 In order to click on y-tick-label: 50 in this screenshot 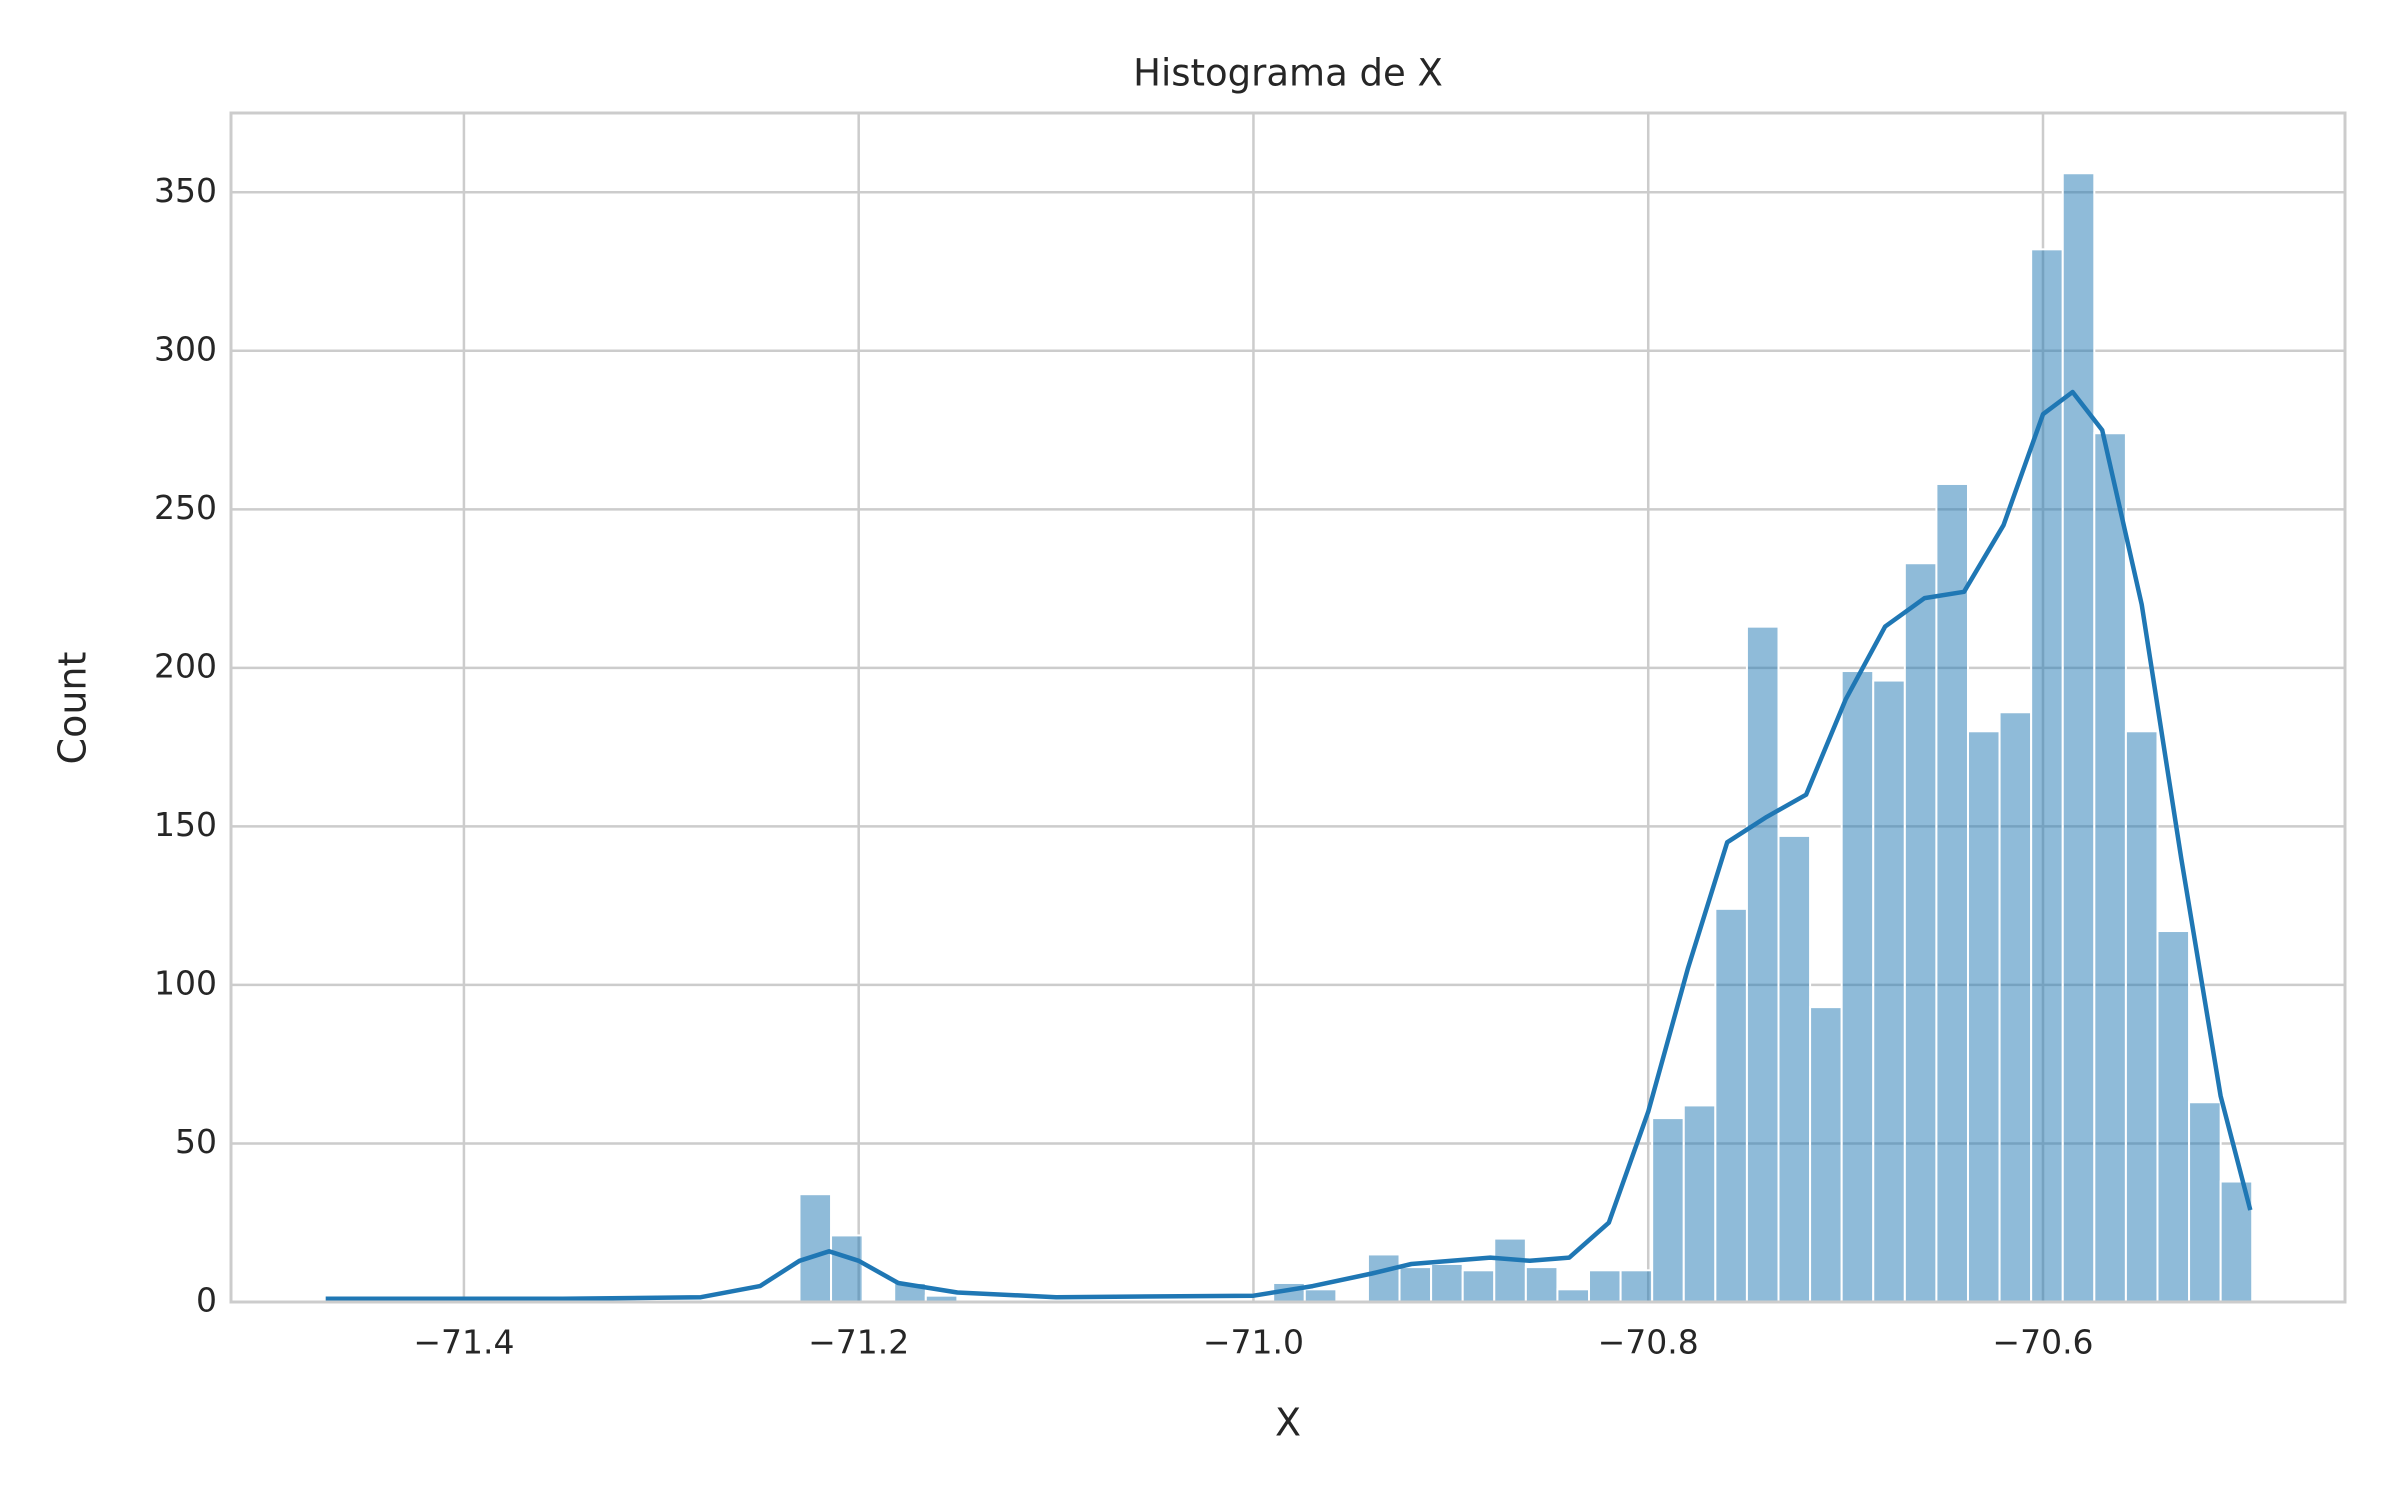, I will do `click(196, 1141)`.